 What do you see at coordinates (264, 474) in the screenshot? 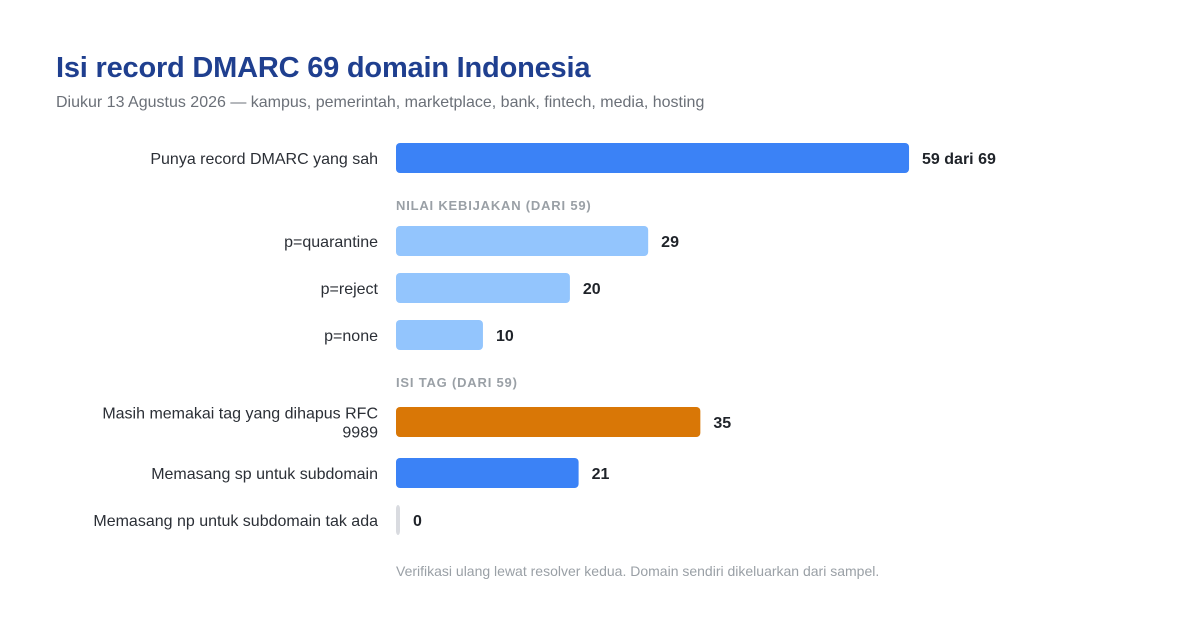
I see `category-label: Memasang sp untuk subdomain` at bounding box center [264, 474].